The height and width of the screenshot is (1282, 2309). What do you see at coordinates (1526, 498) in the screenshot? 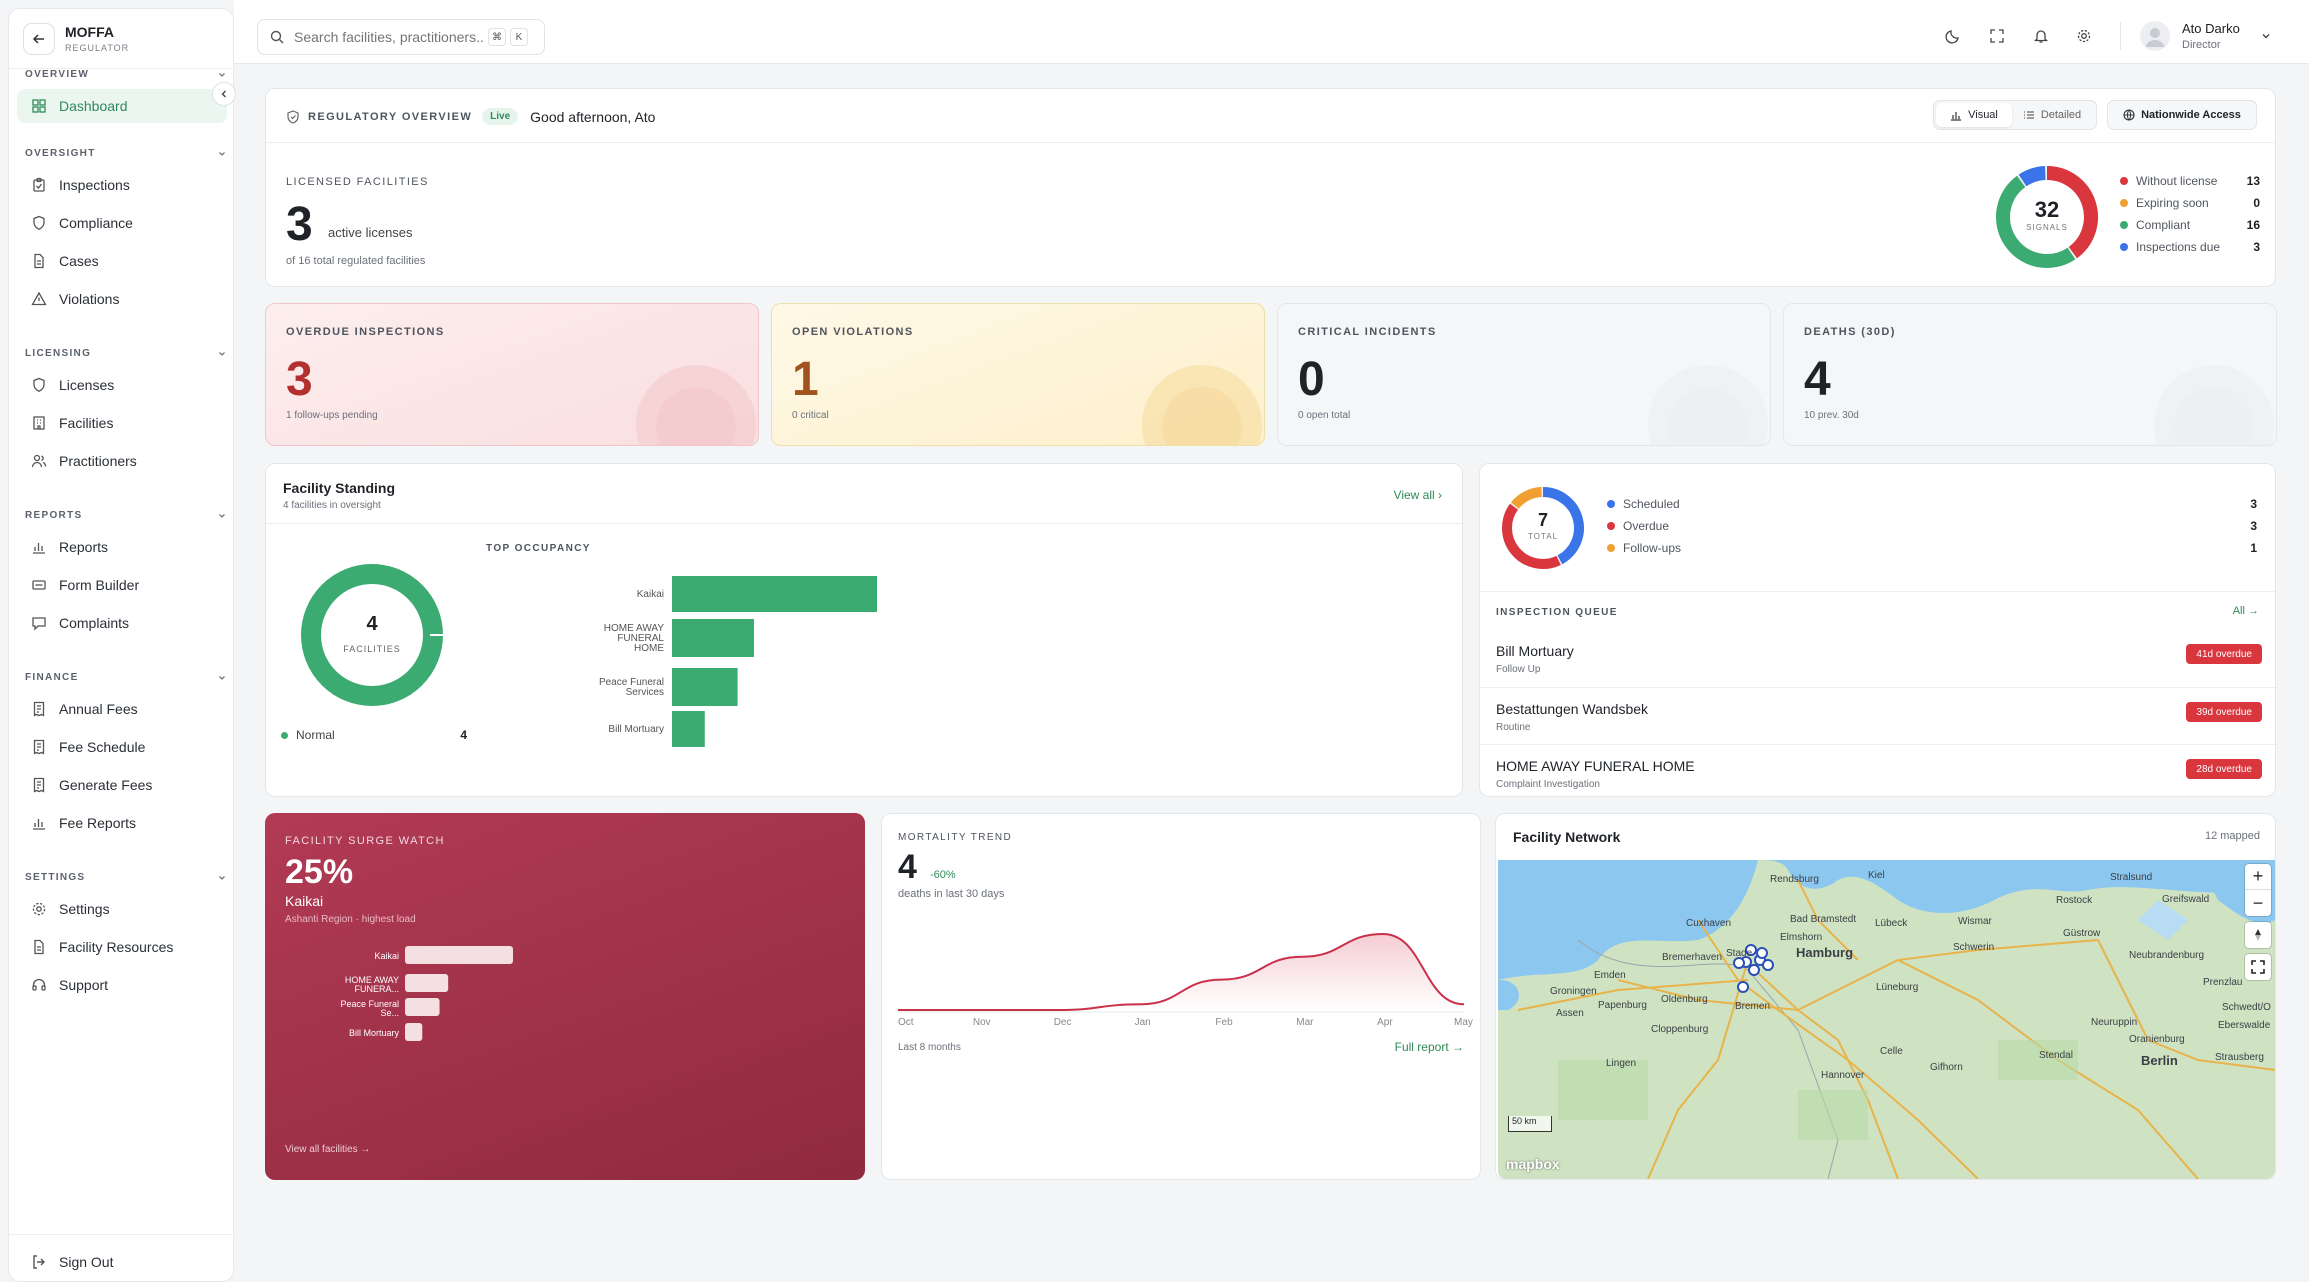
I see `donut-segment-follow-ups` at bounding box center [1526, 498].